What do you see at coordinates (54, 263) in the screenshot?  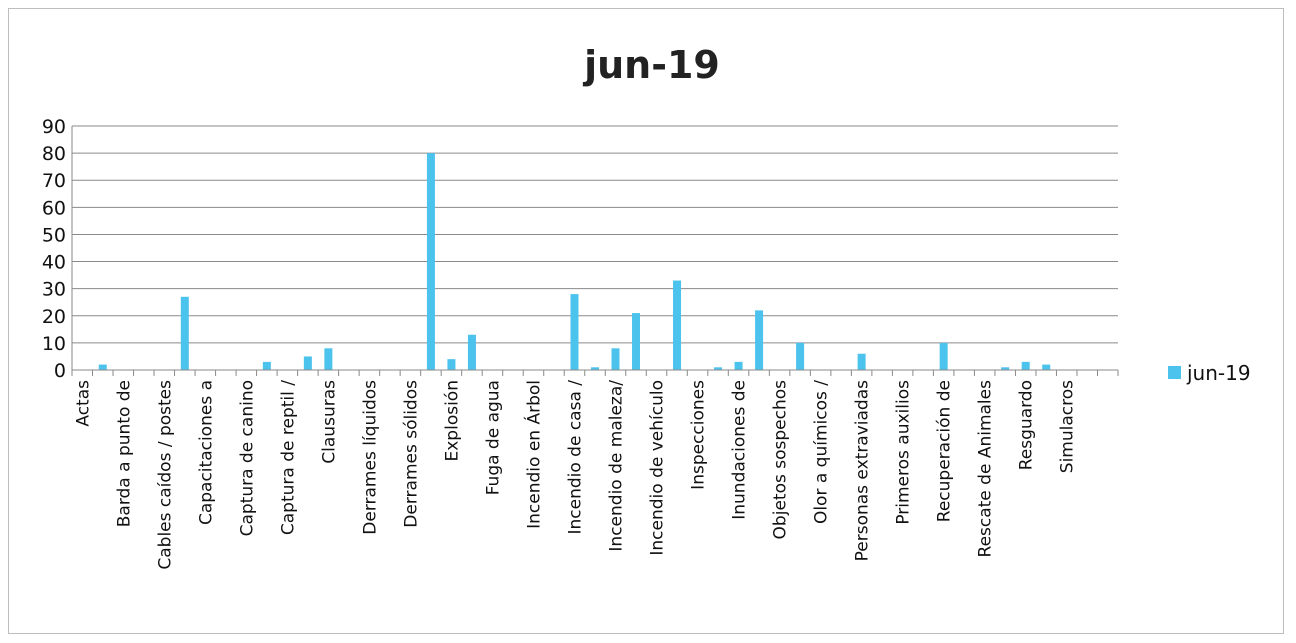 I see `y-tick-label: 40` at bounding box center [54, 263].